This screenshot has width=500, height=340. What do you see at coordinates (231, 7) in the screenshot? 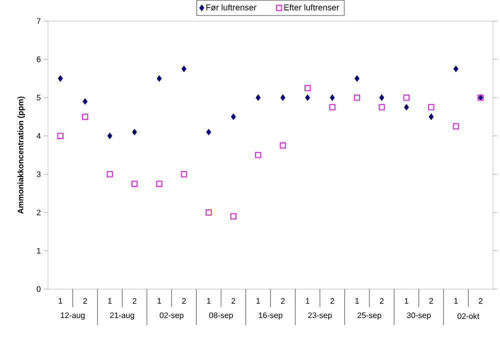
I see `legend-label: Før luftrenser` at bounding box center [231, 7].